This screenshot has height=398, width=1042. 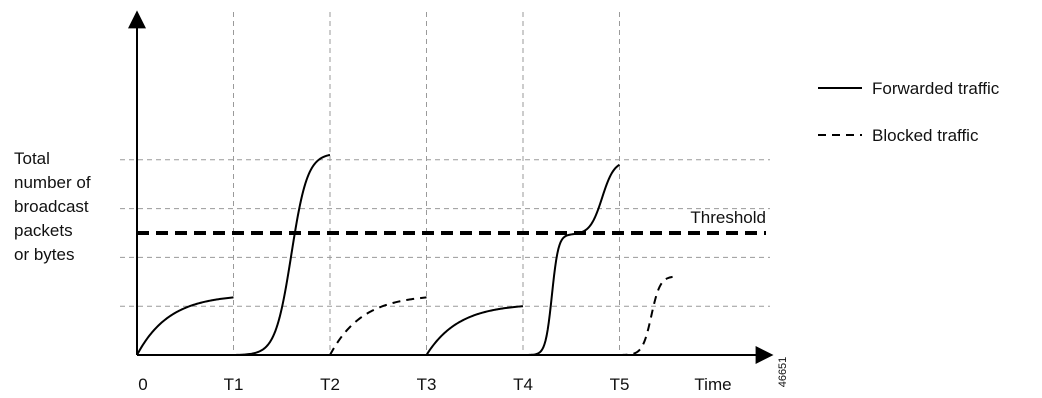 I want to click on x-tick-0: 0, so click(x=142, y=384).